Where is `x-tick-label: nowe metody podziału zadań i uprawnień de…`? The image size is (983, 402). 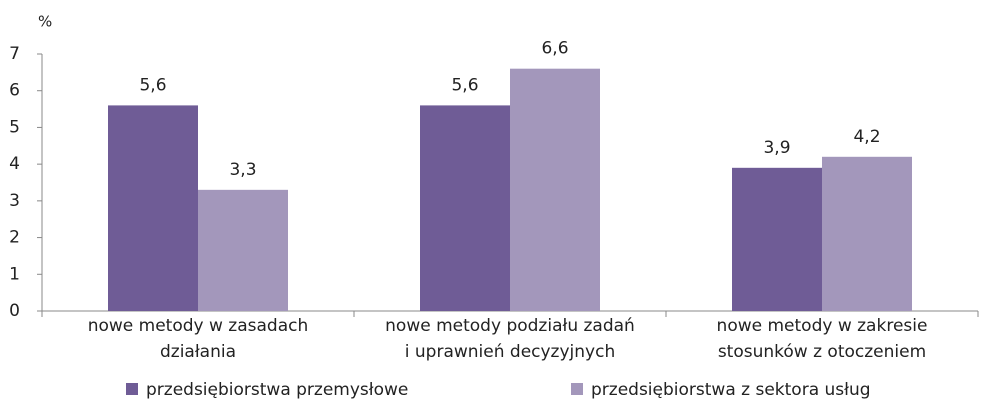 x-tick-label: nowe metody podziału zadań i uprawnień de… is located at coordinates (510, 339).